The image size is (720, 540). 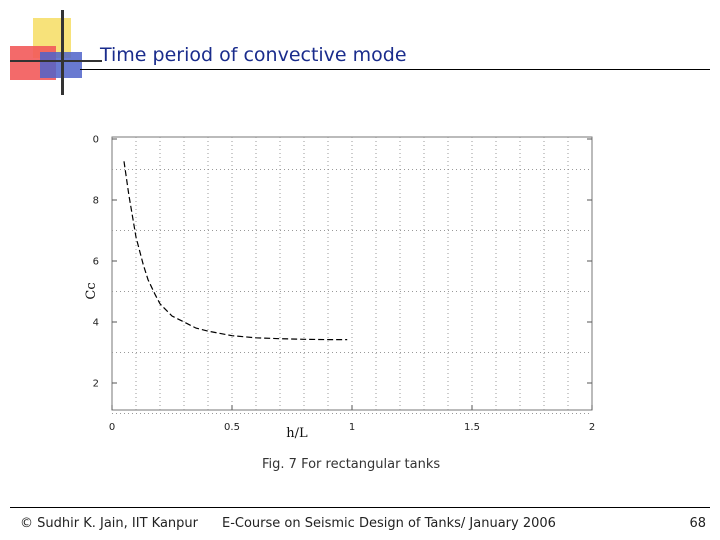 I want to click on x-tick-label: 2, so click(x=592, y=427).